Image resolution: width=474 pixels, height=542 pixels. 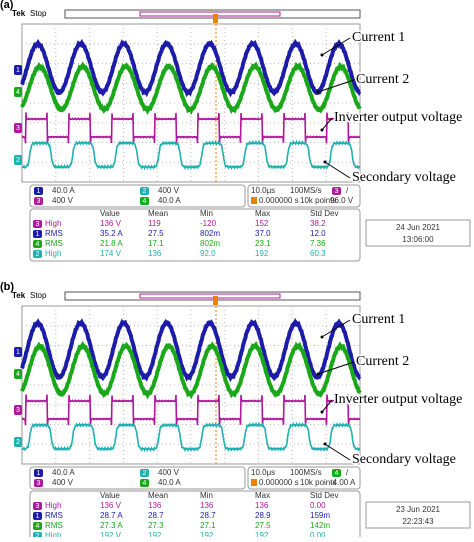 I want to click on table-cell: 136, so click(x=155, y=505).